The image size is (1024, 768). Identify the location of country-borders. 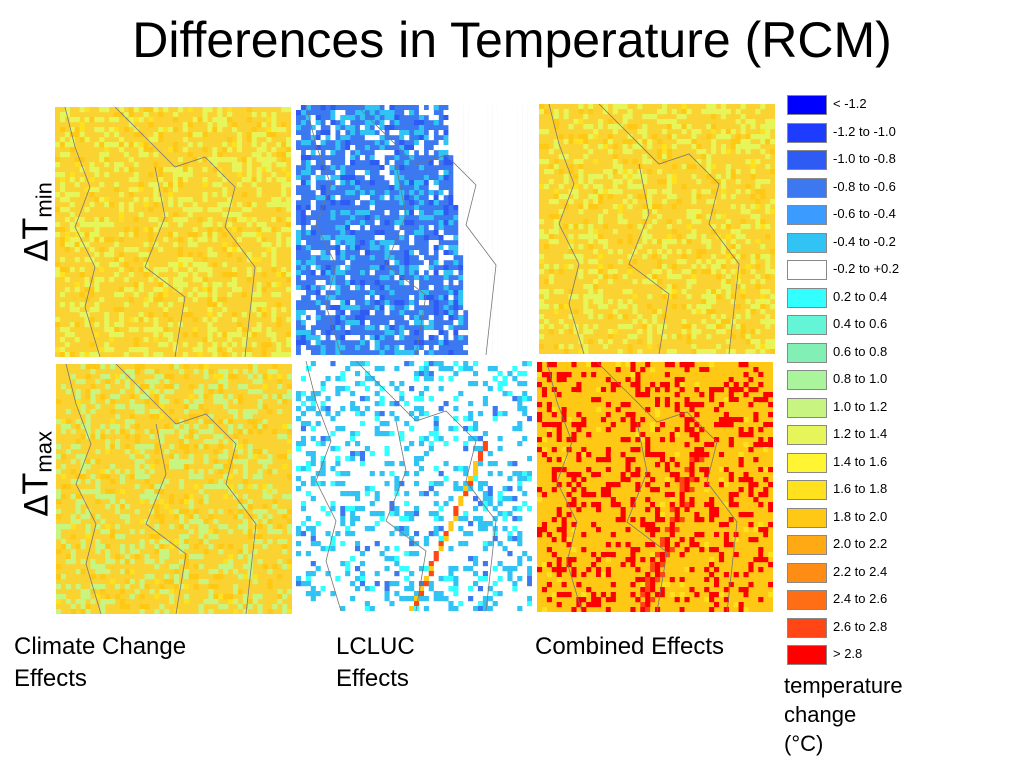
(401, 486).